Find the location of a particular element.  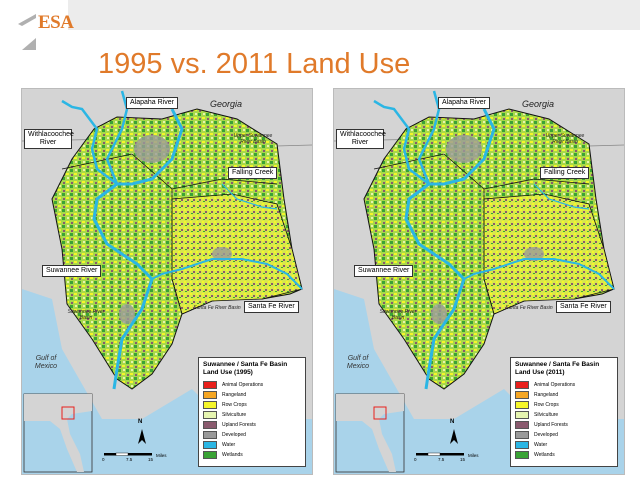

legend-label: Row Crops is located at coordinates (234, 405).